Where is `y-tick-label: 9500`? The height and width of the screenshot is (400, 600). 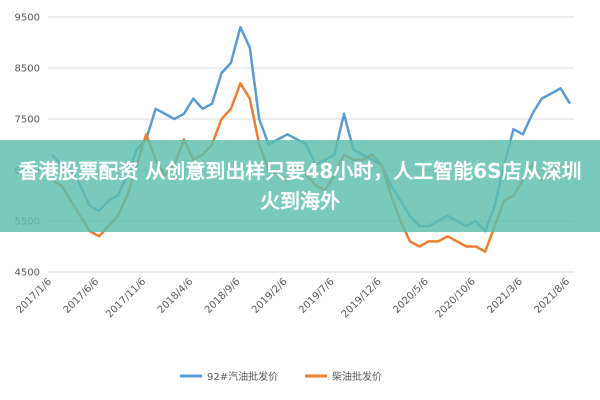 y-tick-label: 9500 is located at coordinates (27, 18).